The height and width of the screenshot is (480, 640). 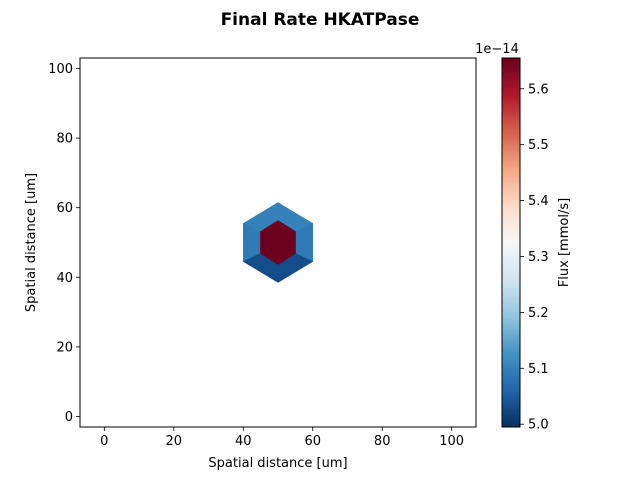 I want to click on x-tick-label: 60, so click(x=312, y=441).